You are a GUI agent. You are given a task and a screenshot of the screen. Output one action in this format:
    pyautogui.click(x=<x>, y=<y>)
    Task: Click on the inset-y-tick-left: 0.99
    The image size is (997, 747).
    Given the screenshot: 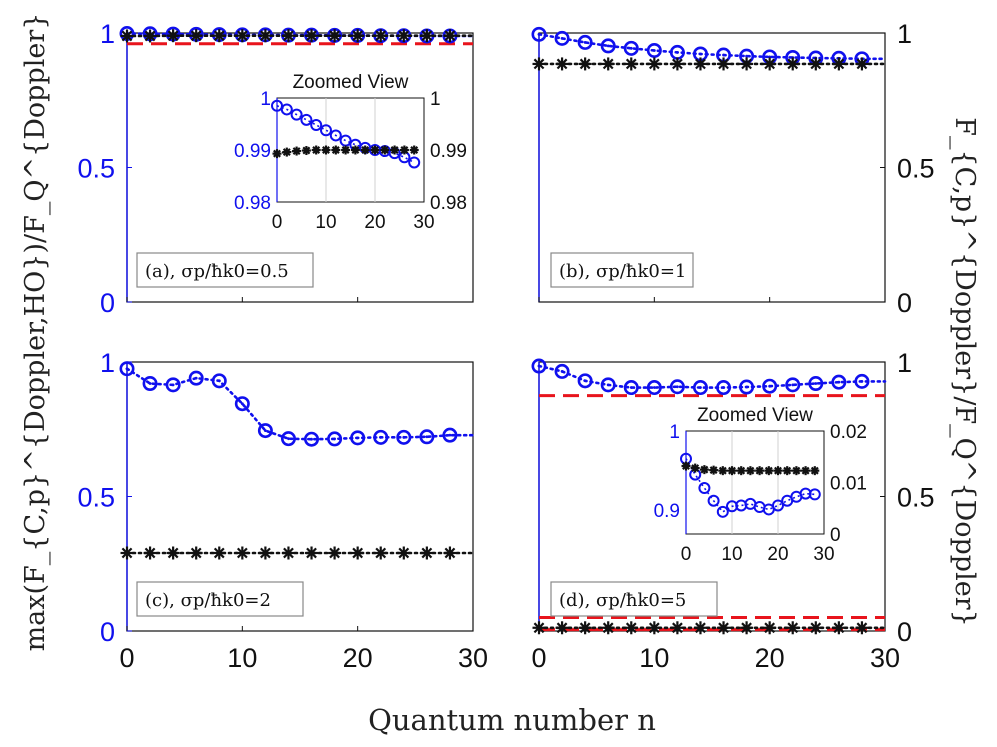 What is the action you would take?
    pyautogui.click(x=252, y=151)
    